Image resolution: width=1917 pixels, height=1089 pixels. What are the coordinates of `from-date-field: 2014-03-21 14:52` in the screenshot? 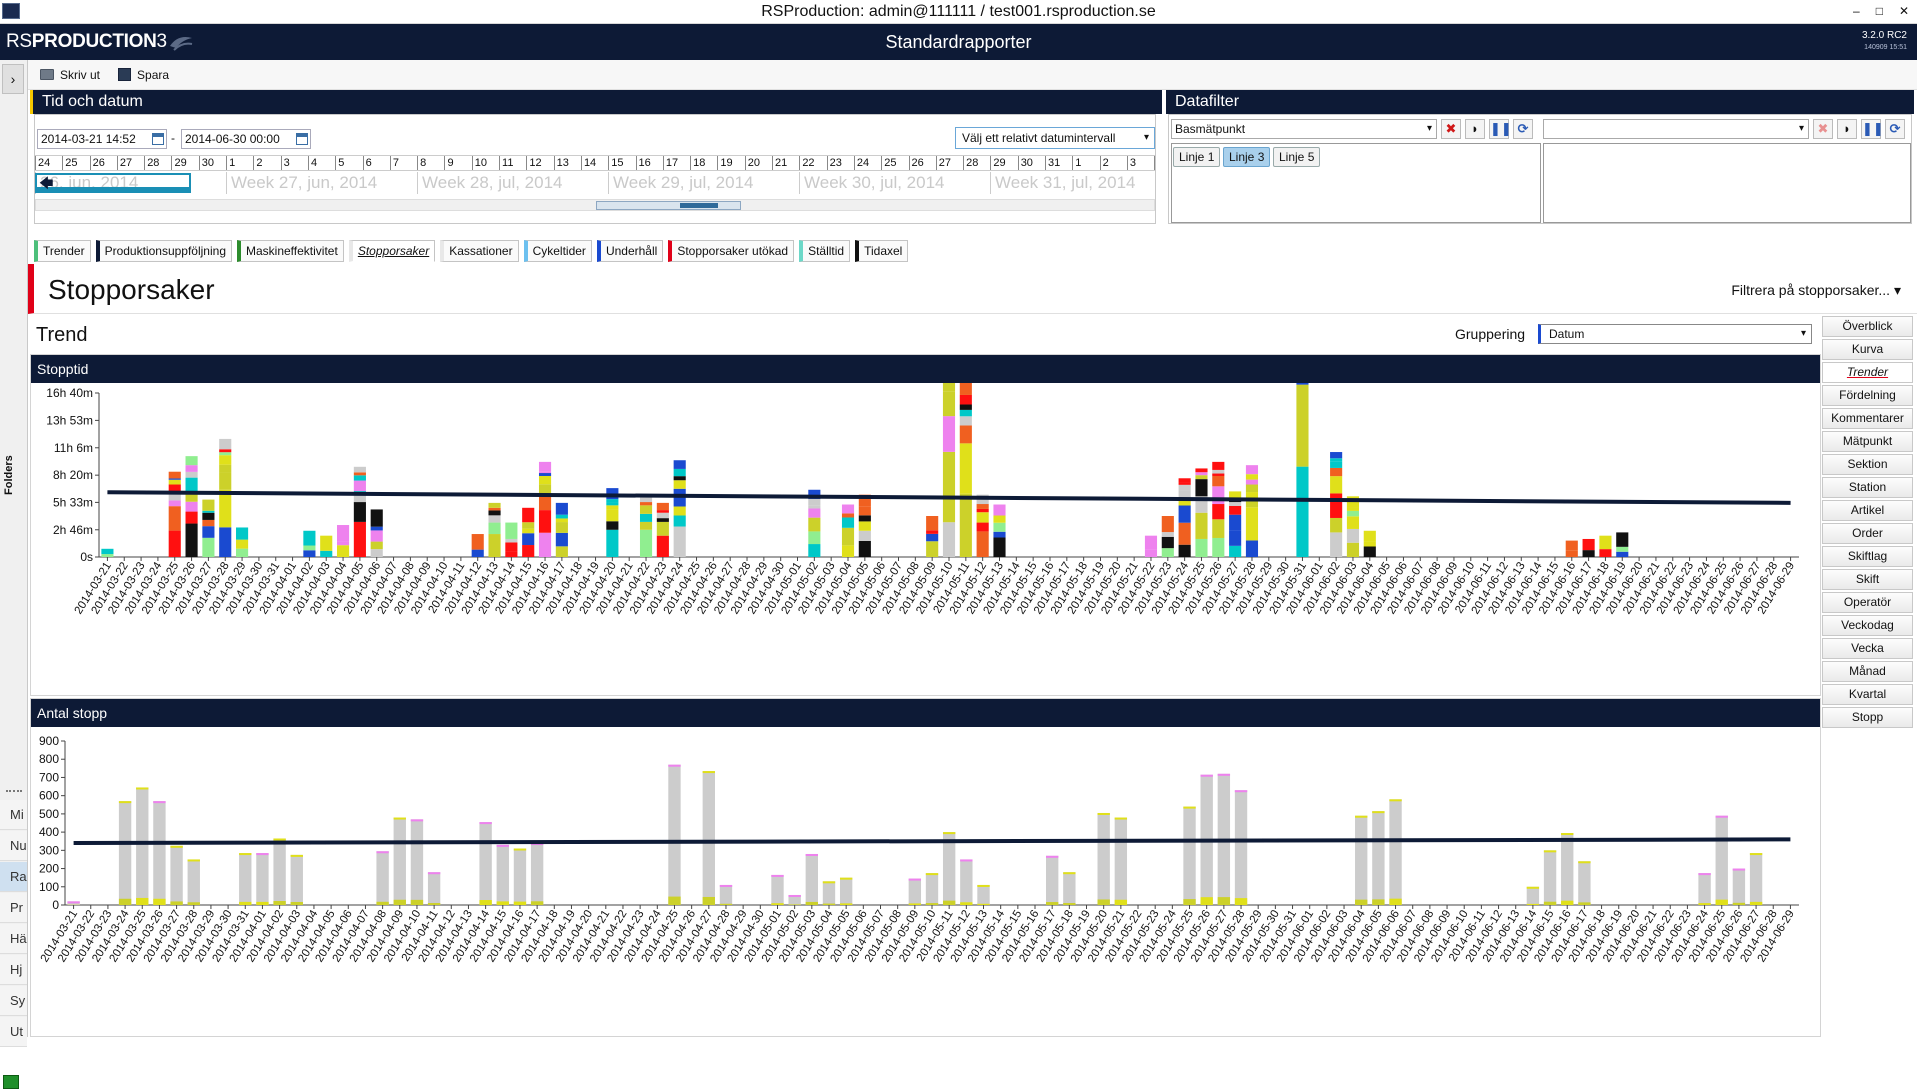 It's located at (102, 139).